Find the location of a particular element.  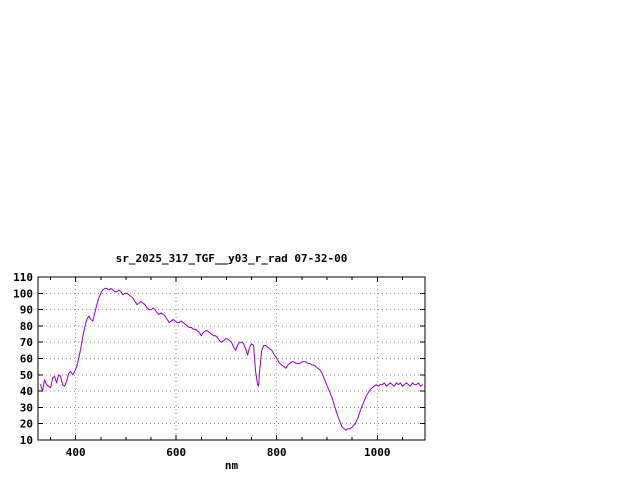

x-tick-label: 800 is located at coordinates (277, 452).